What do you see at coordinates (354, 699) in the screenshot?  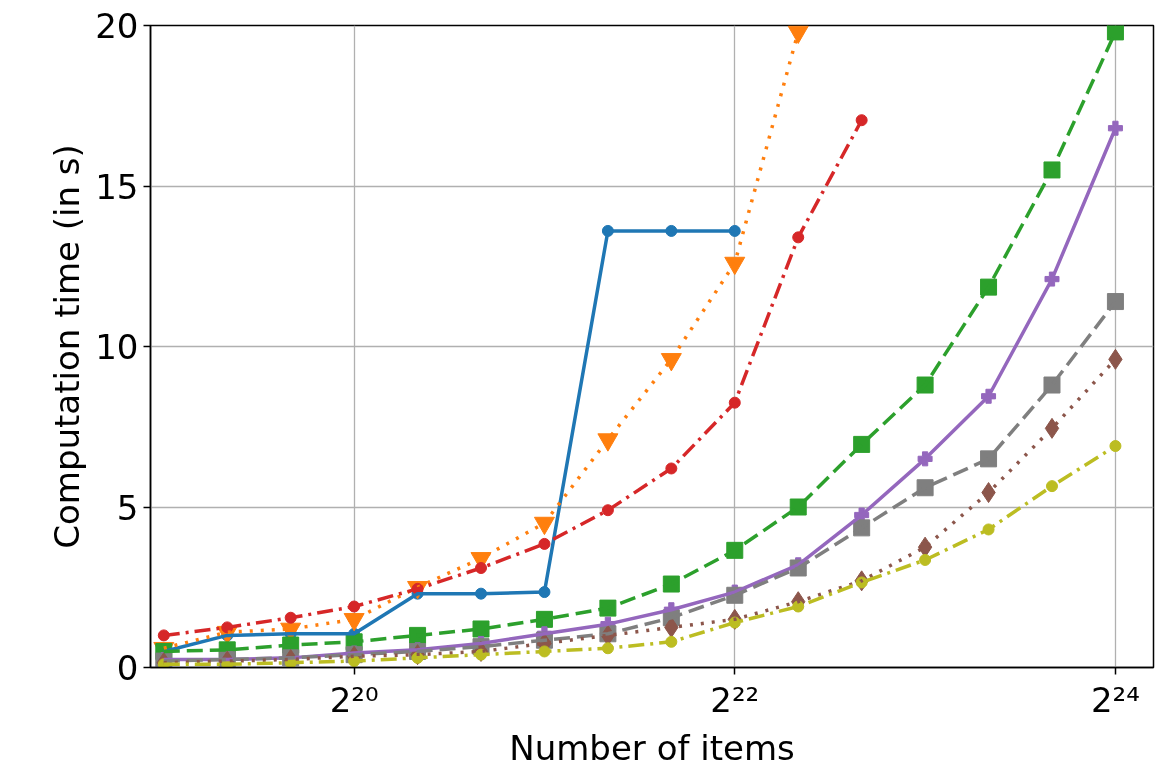 I see `x-tick-label: 2²⁰` at bounding box center [354, 699].